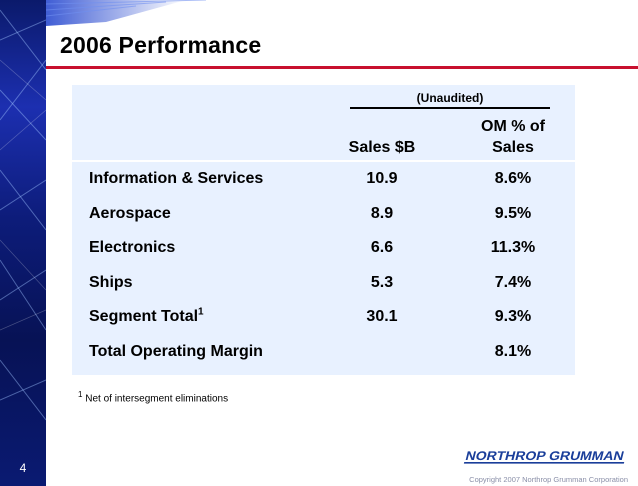 The width and height of the screenshot is (638, 486). I want to click on light-streaks-graphic, so click(23, 215).